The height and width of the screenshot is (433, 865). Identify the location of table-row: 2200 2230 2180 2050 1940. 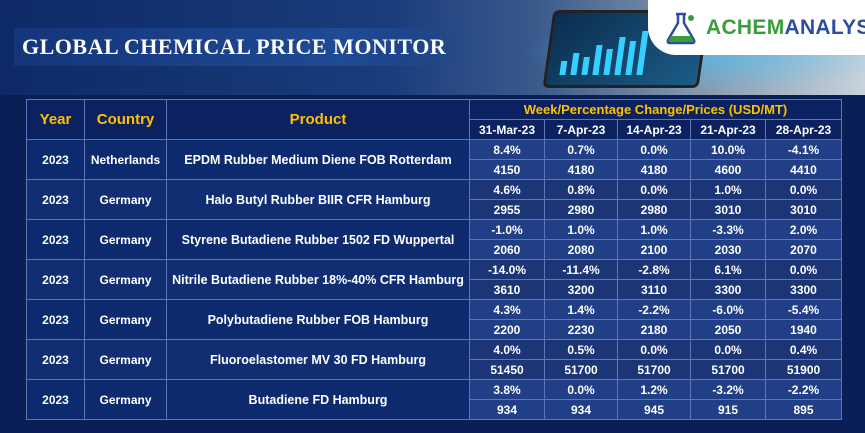
(434, 329).